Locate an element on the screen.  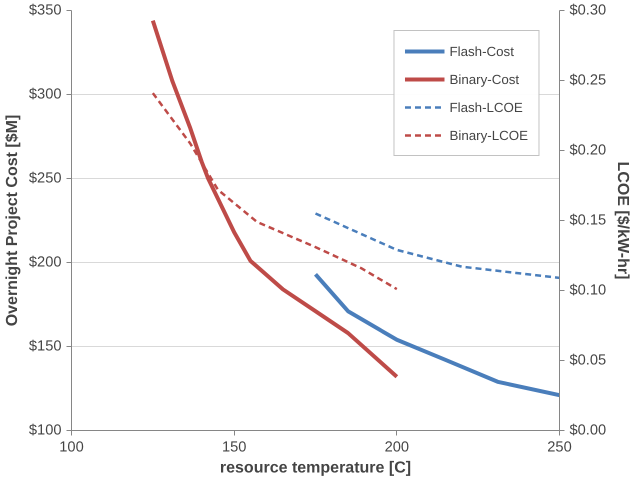
y-tick-label: $100 is located at coordinates (45, 430).